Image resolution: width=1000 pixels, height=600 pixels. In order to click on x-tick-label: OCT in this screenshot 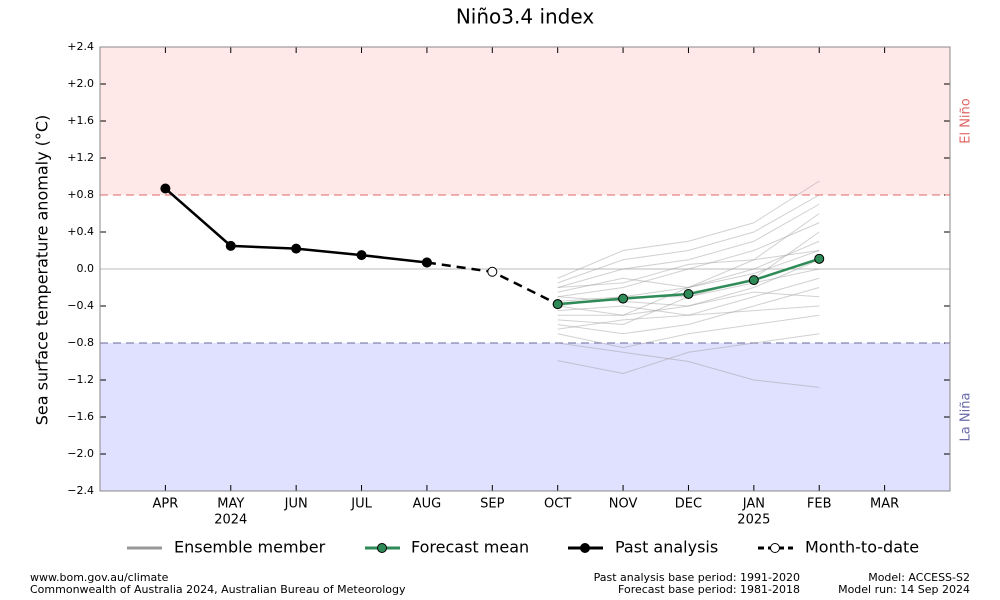, I will do `click(557, 504)`.